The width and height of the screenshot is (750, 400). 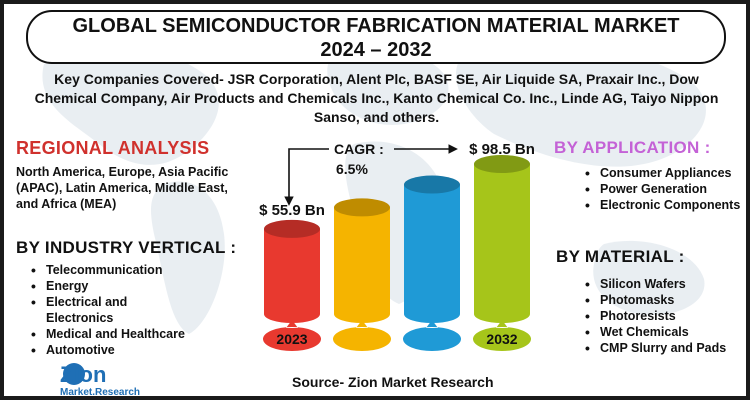 I want to click on regional-analysis-heading: REGIONAL ANALYSIS, so click(x=113, y=148).